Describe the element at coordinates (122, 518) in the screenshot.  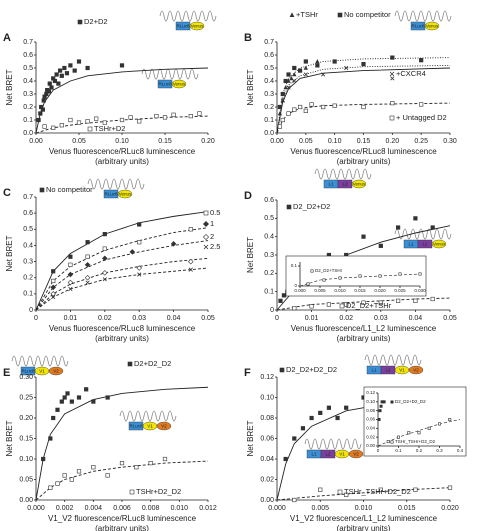
I see `x-axis-label: V1_V2 fluorescence/RLuc8 luminescence` at that location.